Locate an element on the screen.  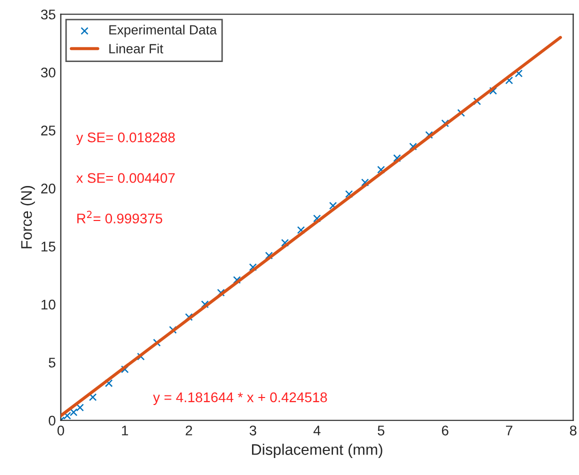
y-tick-label: 25 is located at coordinates (48, 131).